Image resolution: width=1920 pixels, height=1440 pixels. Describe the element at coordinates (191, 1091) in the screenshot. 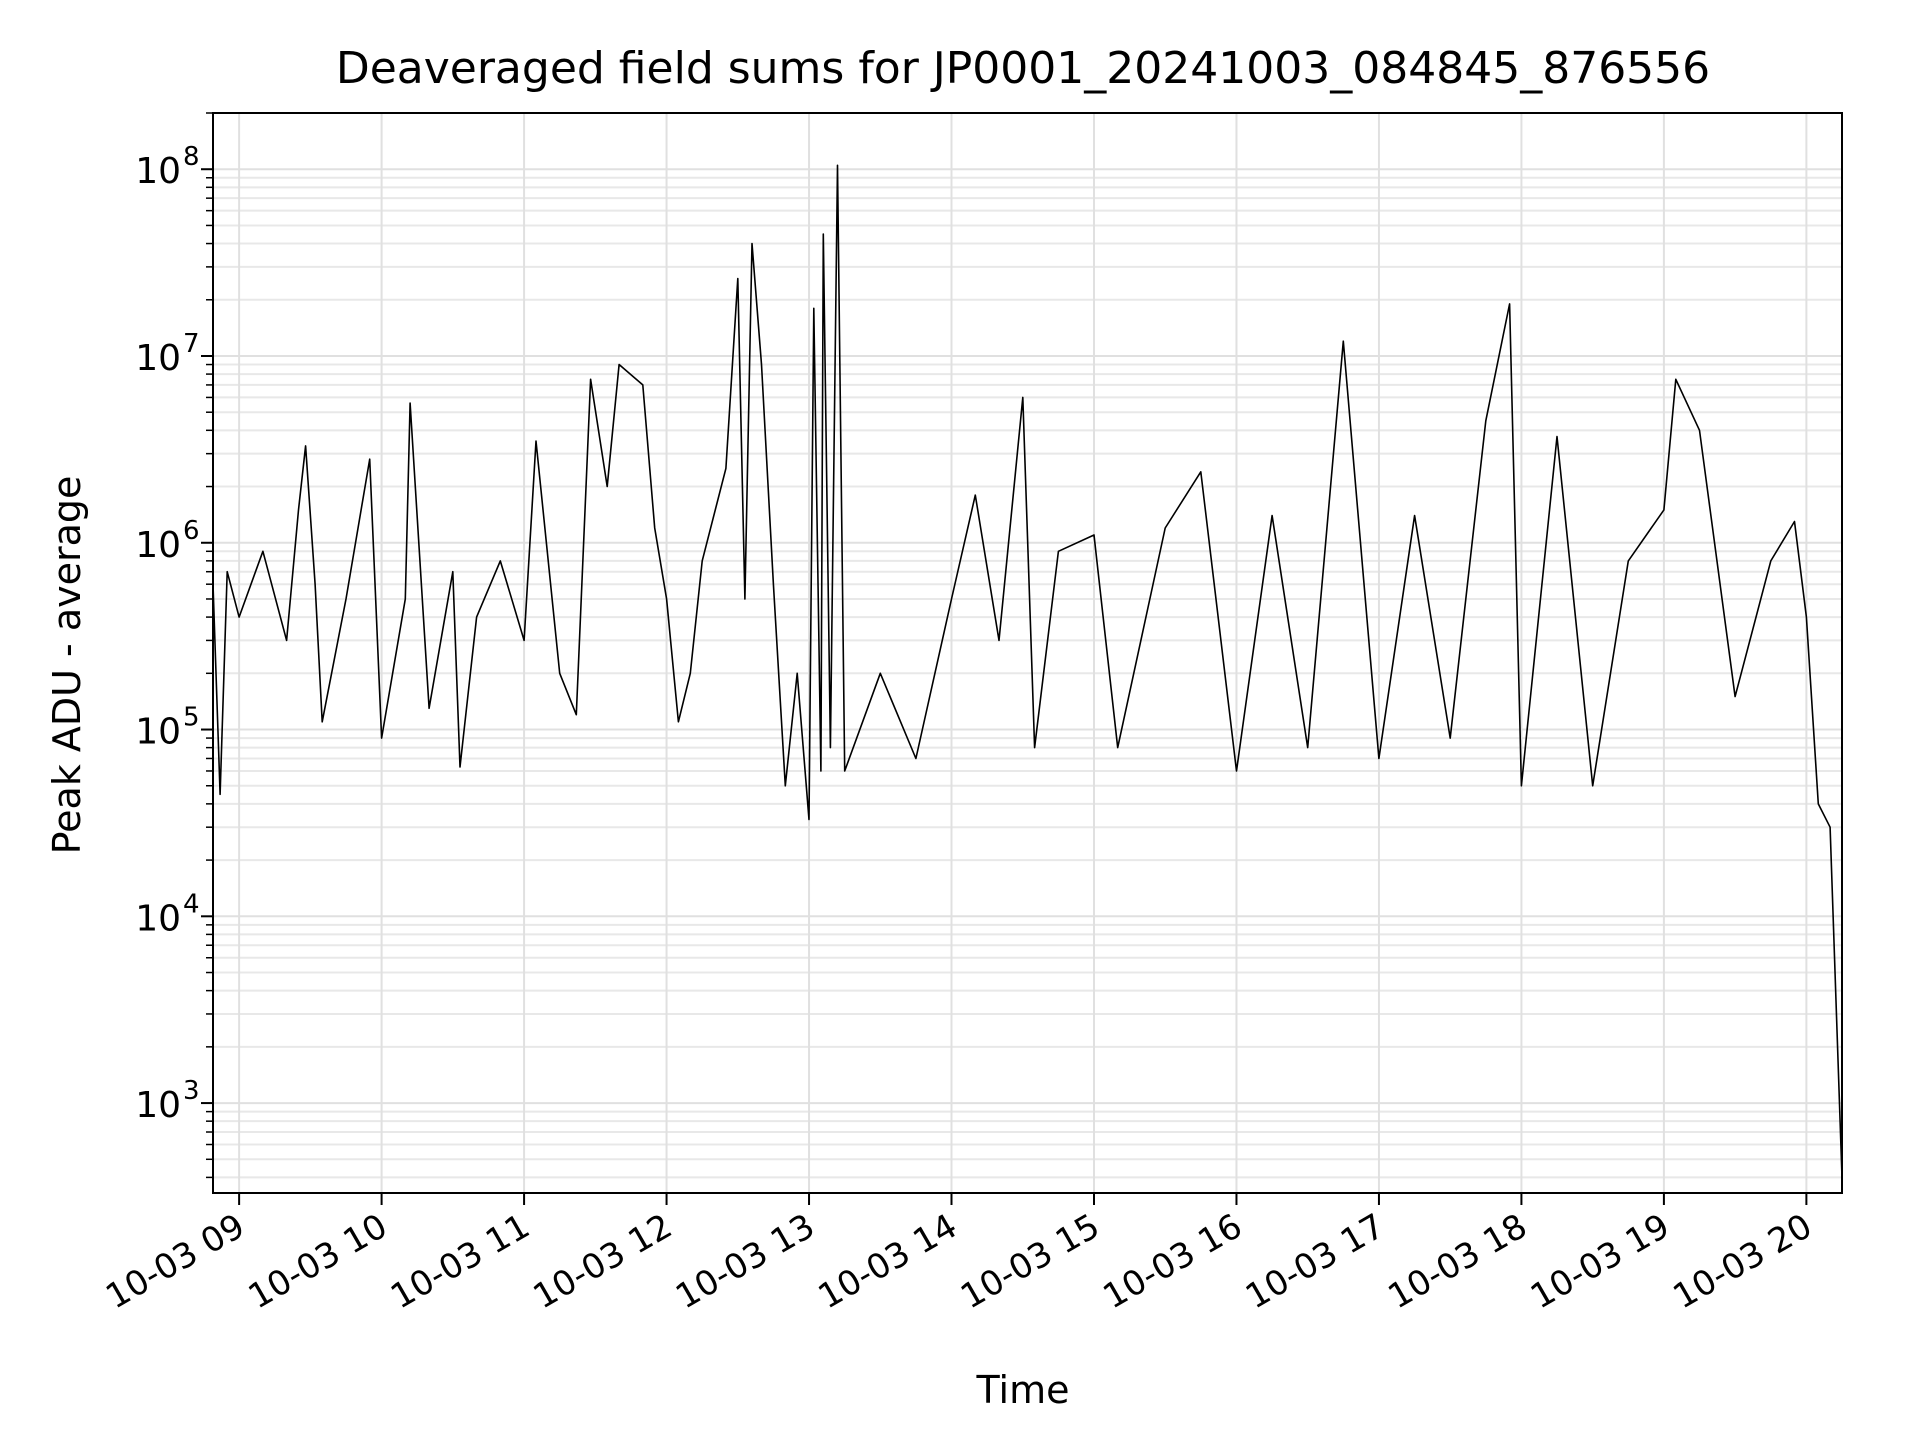

I see `y-tick-label-exponent: 3` at that location.